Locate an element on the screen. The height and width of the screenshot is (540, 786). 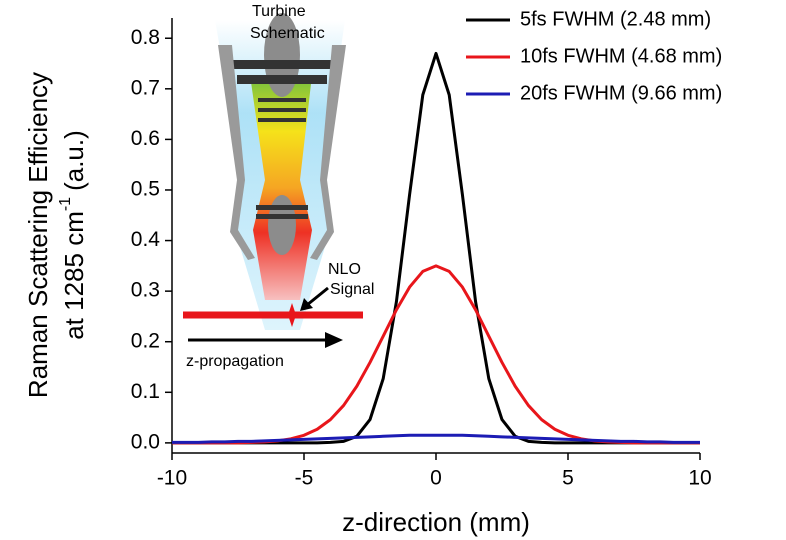
x-tick-label: 10 is located at coordinates (699, 478).